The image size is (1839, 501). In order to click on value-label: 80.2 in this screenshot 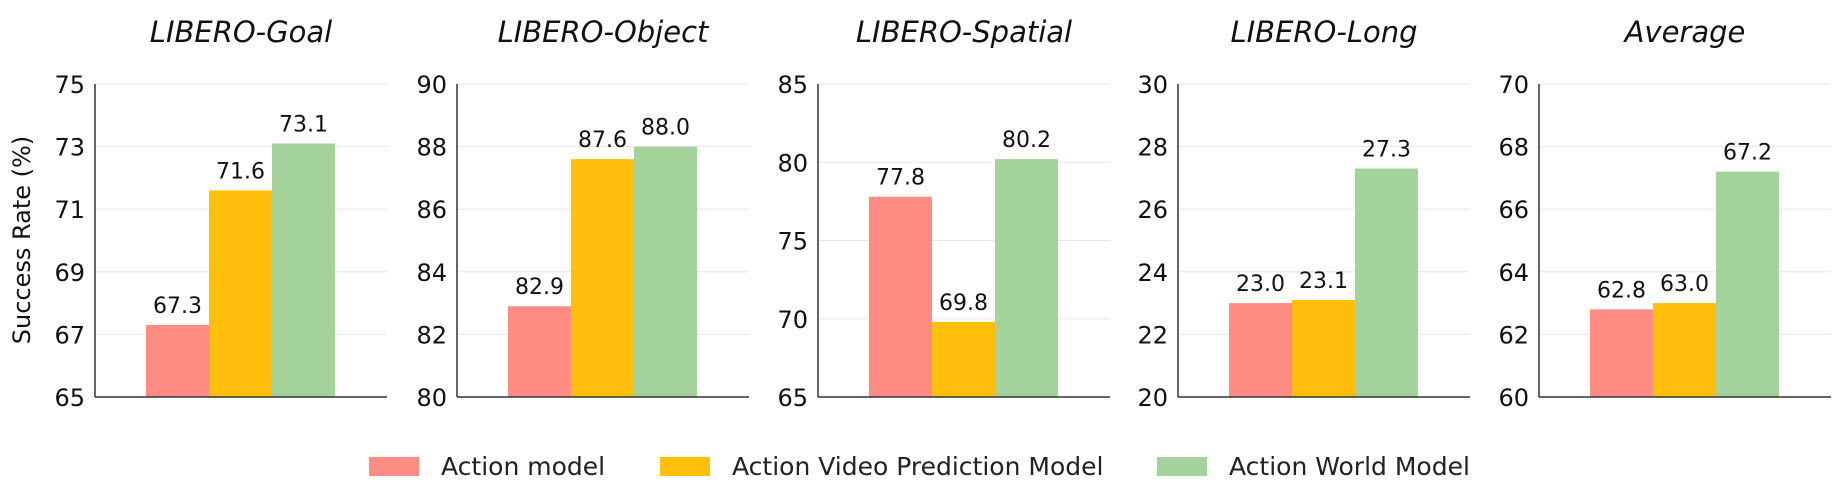, I will do `click(1026, 140)`.